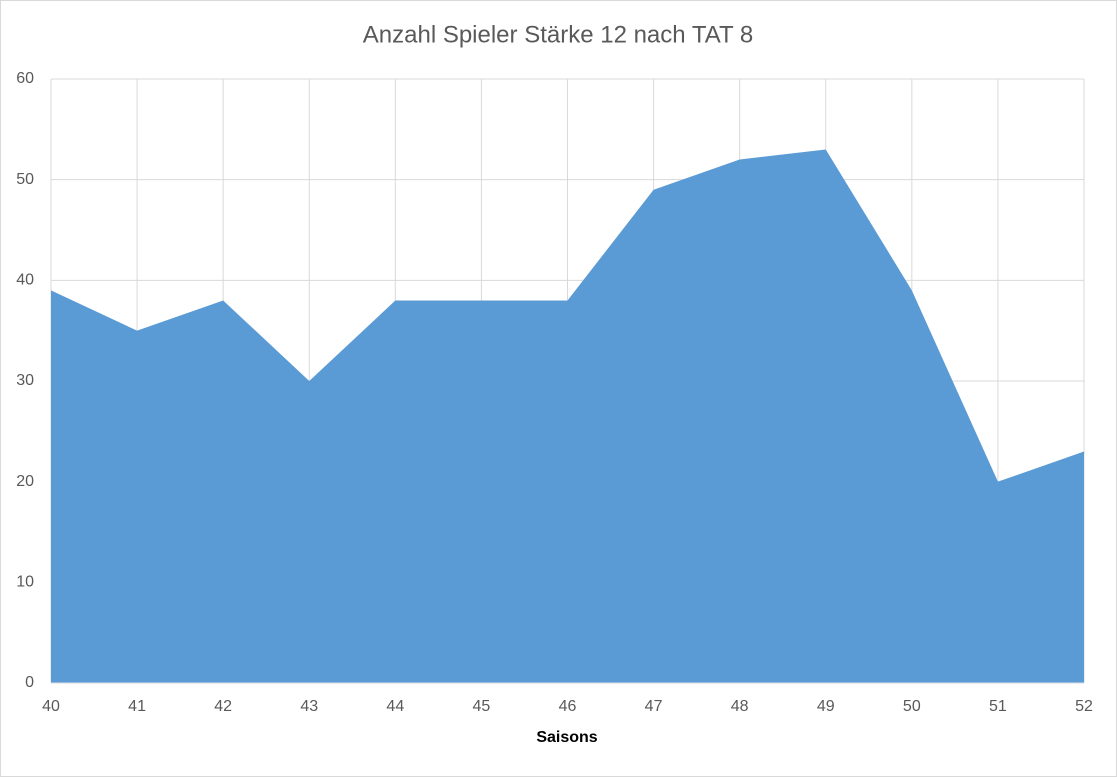 Image resolution: width=1117 pixels, height=777 pixels. Describe the element at coordinates (25, 280) in the screenshot. I see `y-tick-label: 40` at that location.